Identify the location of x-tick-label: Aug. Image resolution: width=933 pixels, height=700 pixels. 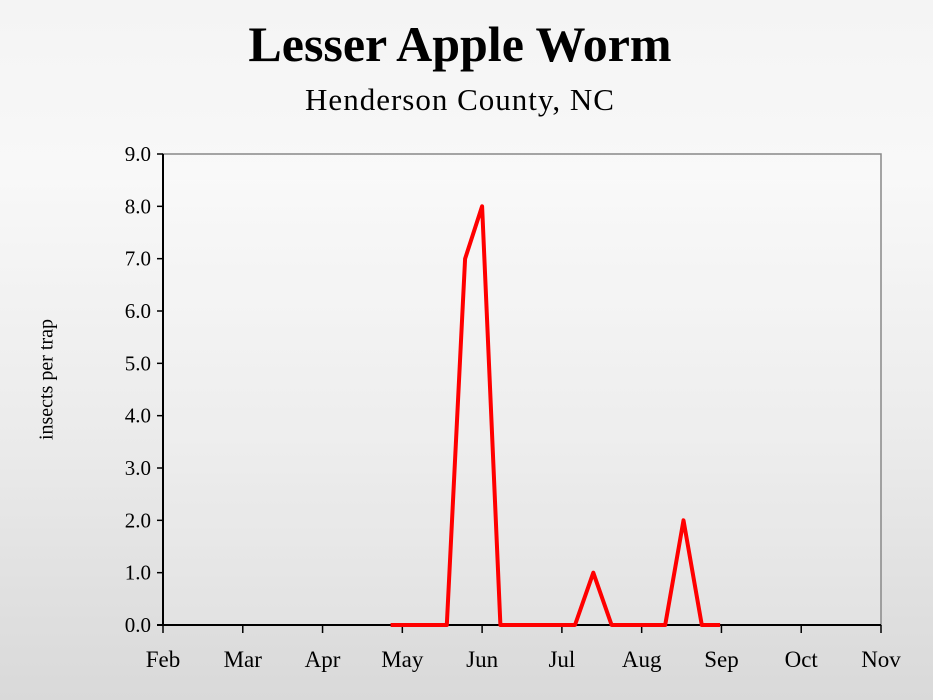
(642, 659).